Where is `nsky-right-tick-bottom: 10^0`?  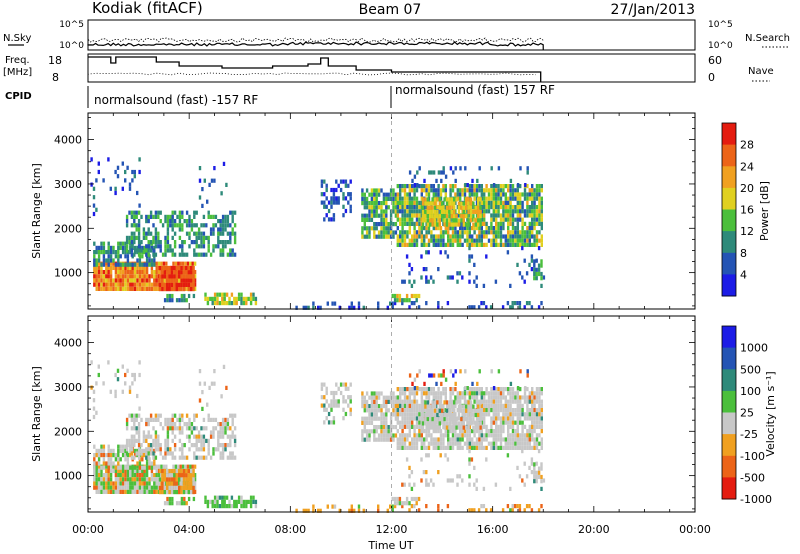 nsky-right-tick-bottom: 10^0 is located at coordinates (720, 46).